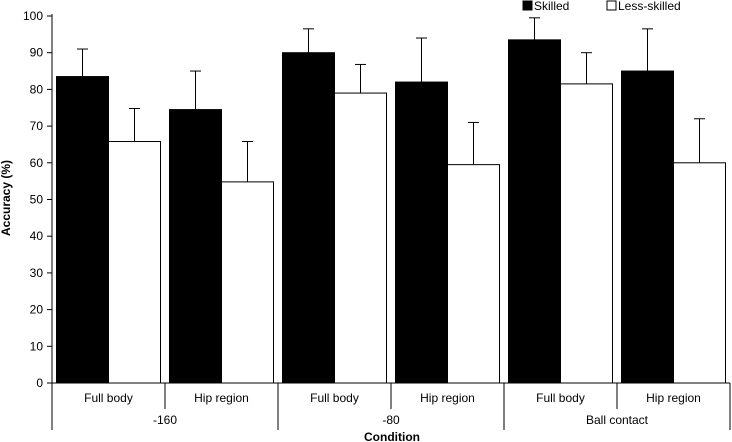 The image size is (732, 442). I want to click on y-tick-label-30: 30, so click(37, 273).